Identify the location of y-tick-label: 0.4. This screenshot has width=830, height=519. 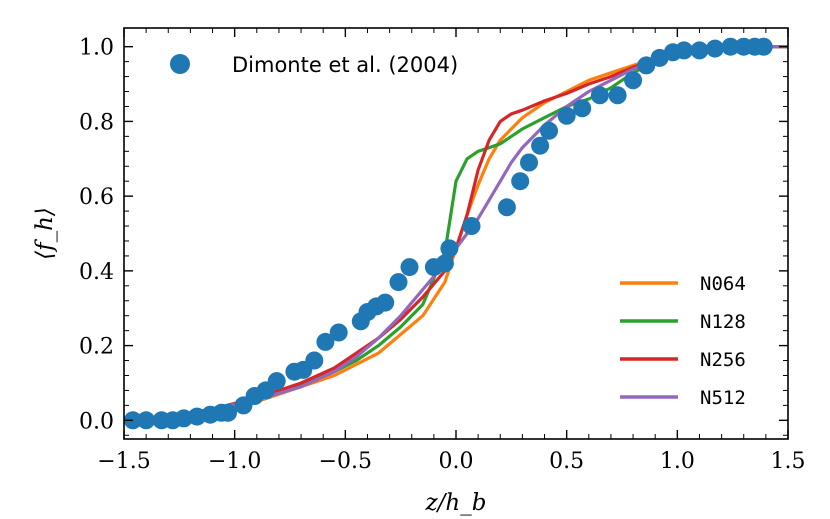
(96, 272).